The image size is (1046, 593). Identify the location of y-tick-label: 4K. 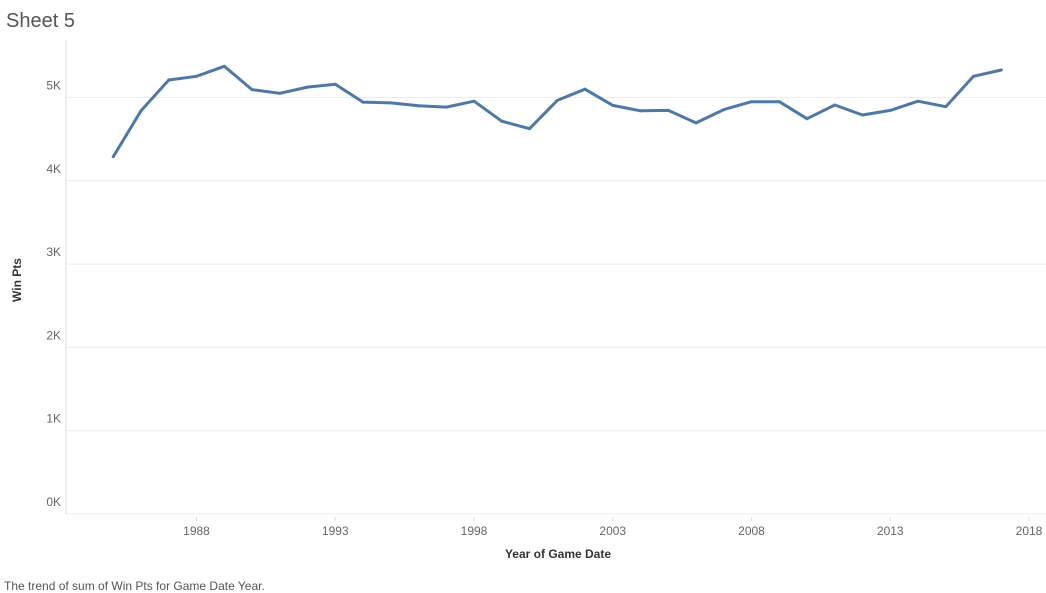
(53, 169).